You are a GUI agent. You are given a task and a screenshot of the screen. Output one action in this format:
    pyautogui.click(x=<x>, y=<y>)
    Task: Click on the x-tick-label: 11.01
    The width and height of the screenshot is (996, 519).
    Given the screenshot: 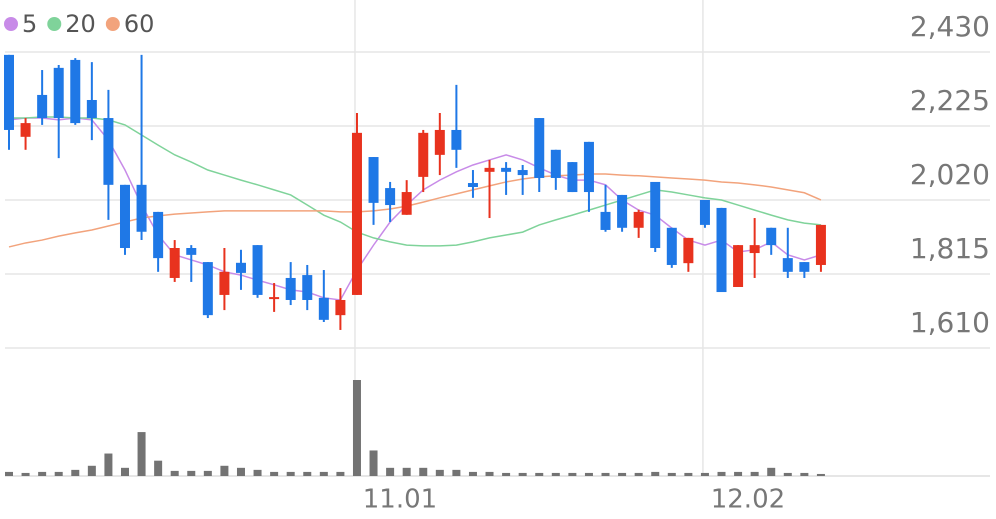 What is the action you would take?
    pyautogui.click(x=400, y=500)
    